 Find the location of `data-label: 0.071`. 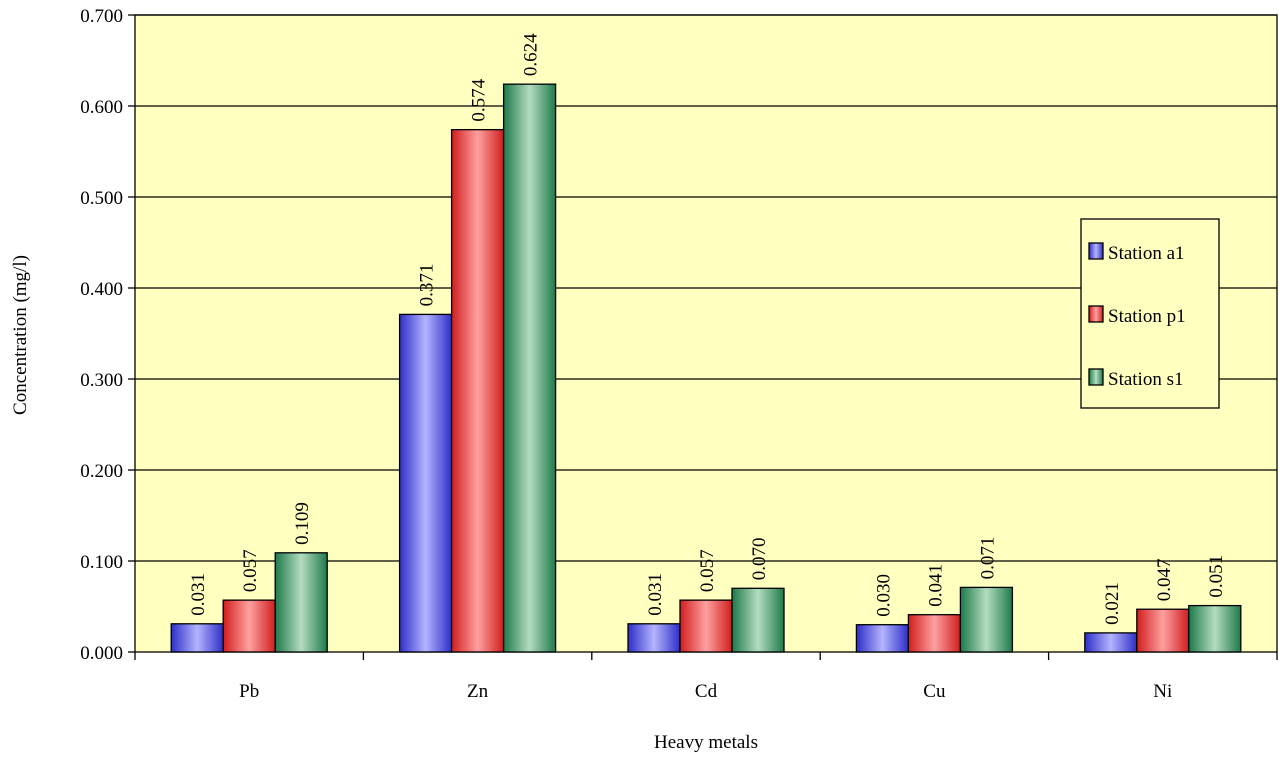

data-label: 0.071 is located at coordinates (987, 558).